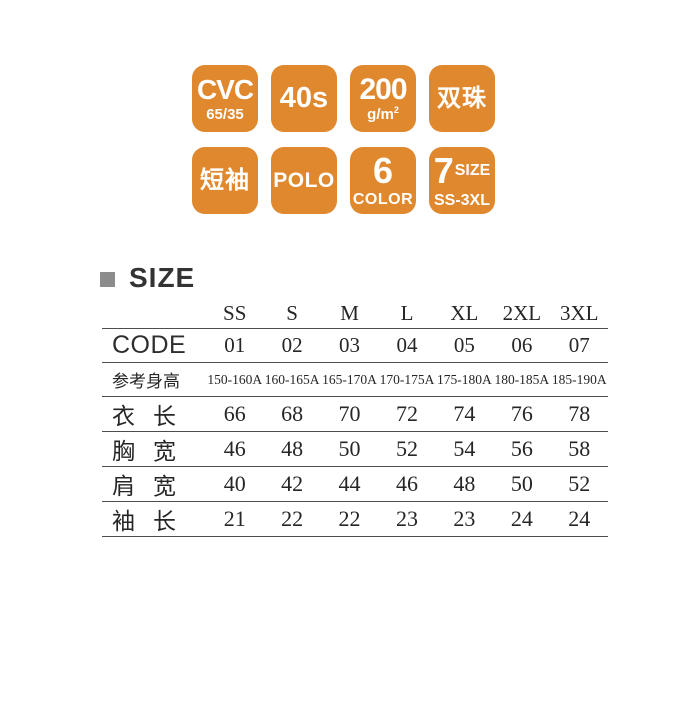 The width and height of the screenshot is (700, 704). Describe the element at coordinates (464, 413) in the screenshot. I see `length-cell: 74` at that location.